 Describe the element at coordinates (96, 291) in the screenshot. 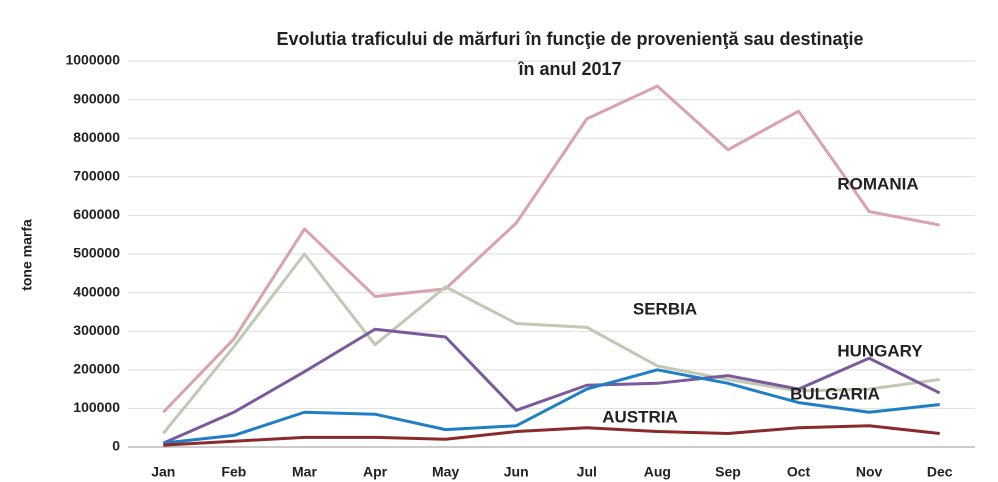

I see `y-tick-label: 400000` at that location.